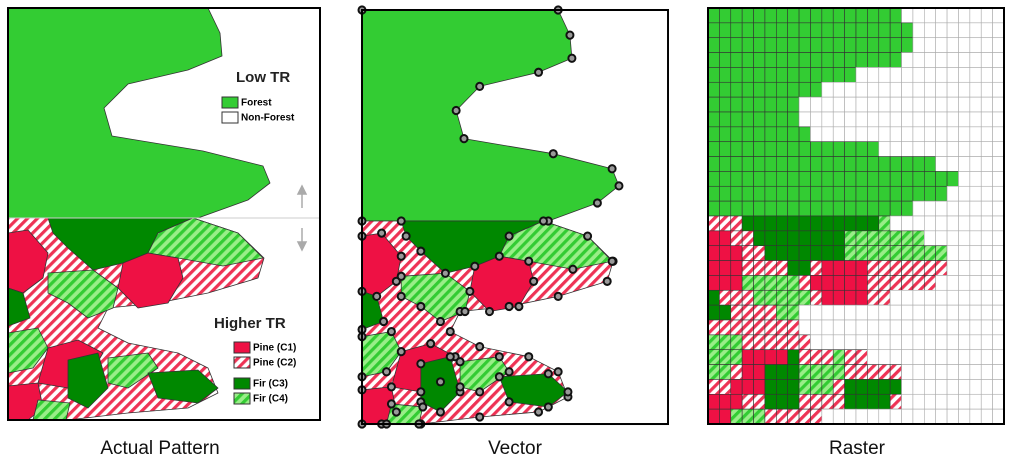  I want to click on panel-title: Raster, so click(857, 448).